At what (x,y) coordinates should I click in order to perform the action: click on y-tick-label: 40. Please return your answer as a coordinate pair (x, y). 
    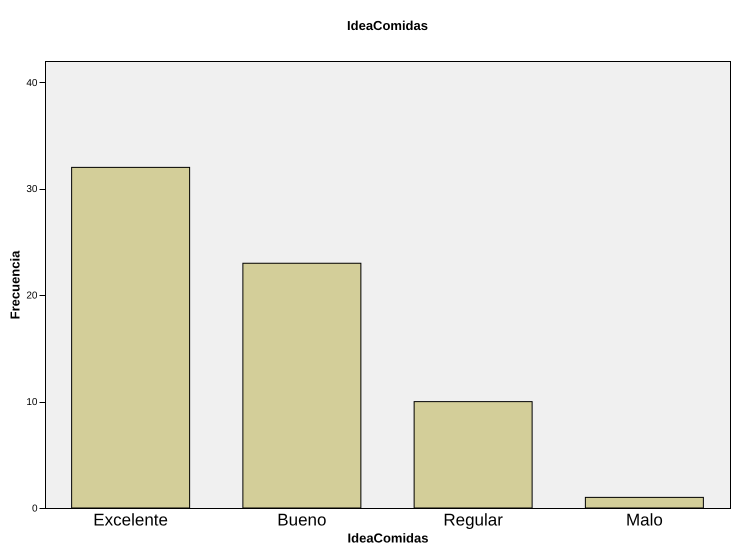
    Looking at the image, I should click on (32, 83).